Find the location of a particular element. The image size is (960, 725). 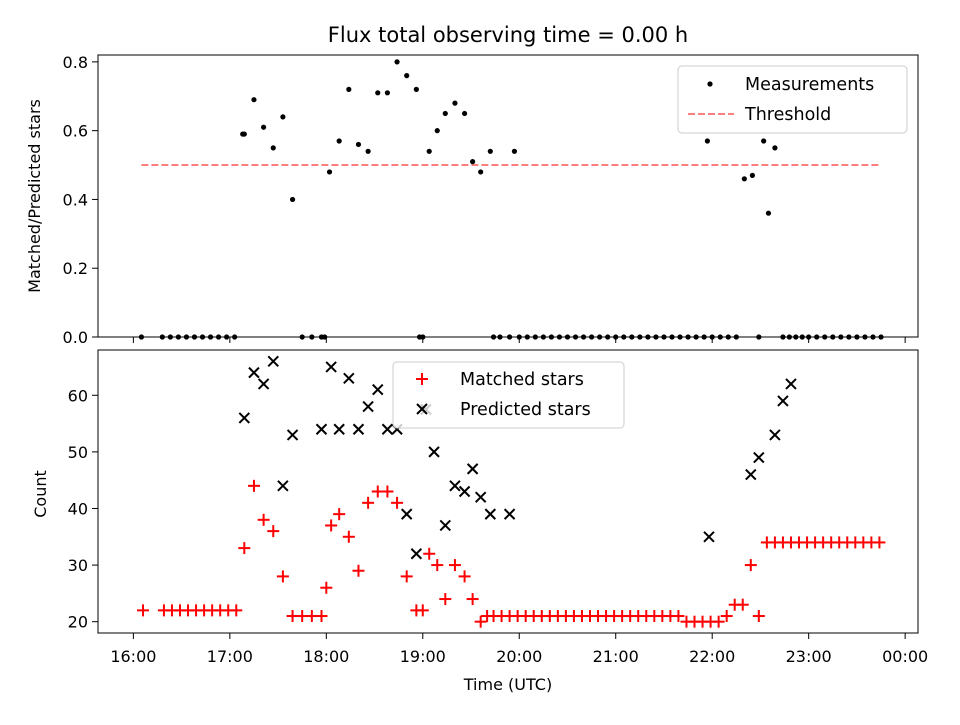

bottom-y-axis-label: Count is located at coordinates (40, 494).